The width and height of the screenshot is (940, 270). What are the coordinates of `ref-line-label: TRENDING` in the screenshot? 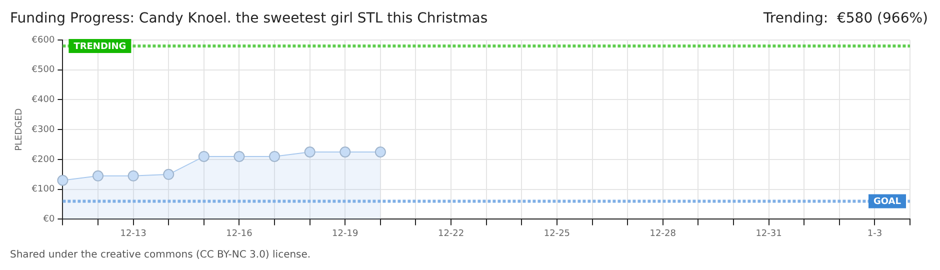 It's located at (100, 47).